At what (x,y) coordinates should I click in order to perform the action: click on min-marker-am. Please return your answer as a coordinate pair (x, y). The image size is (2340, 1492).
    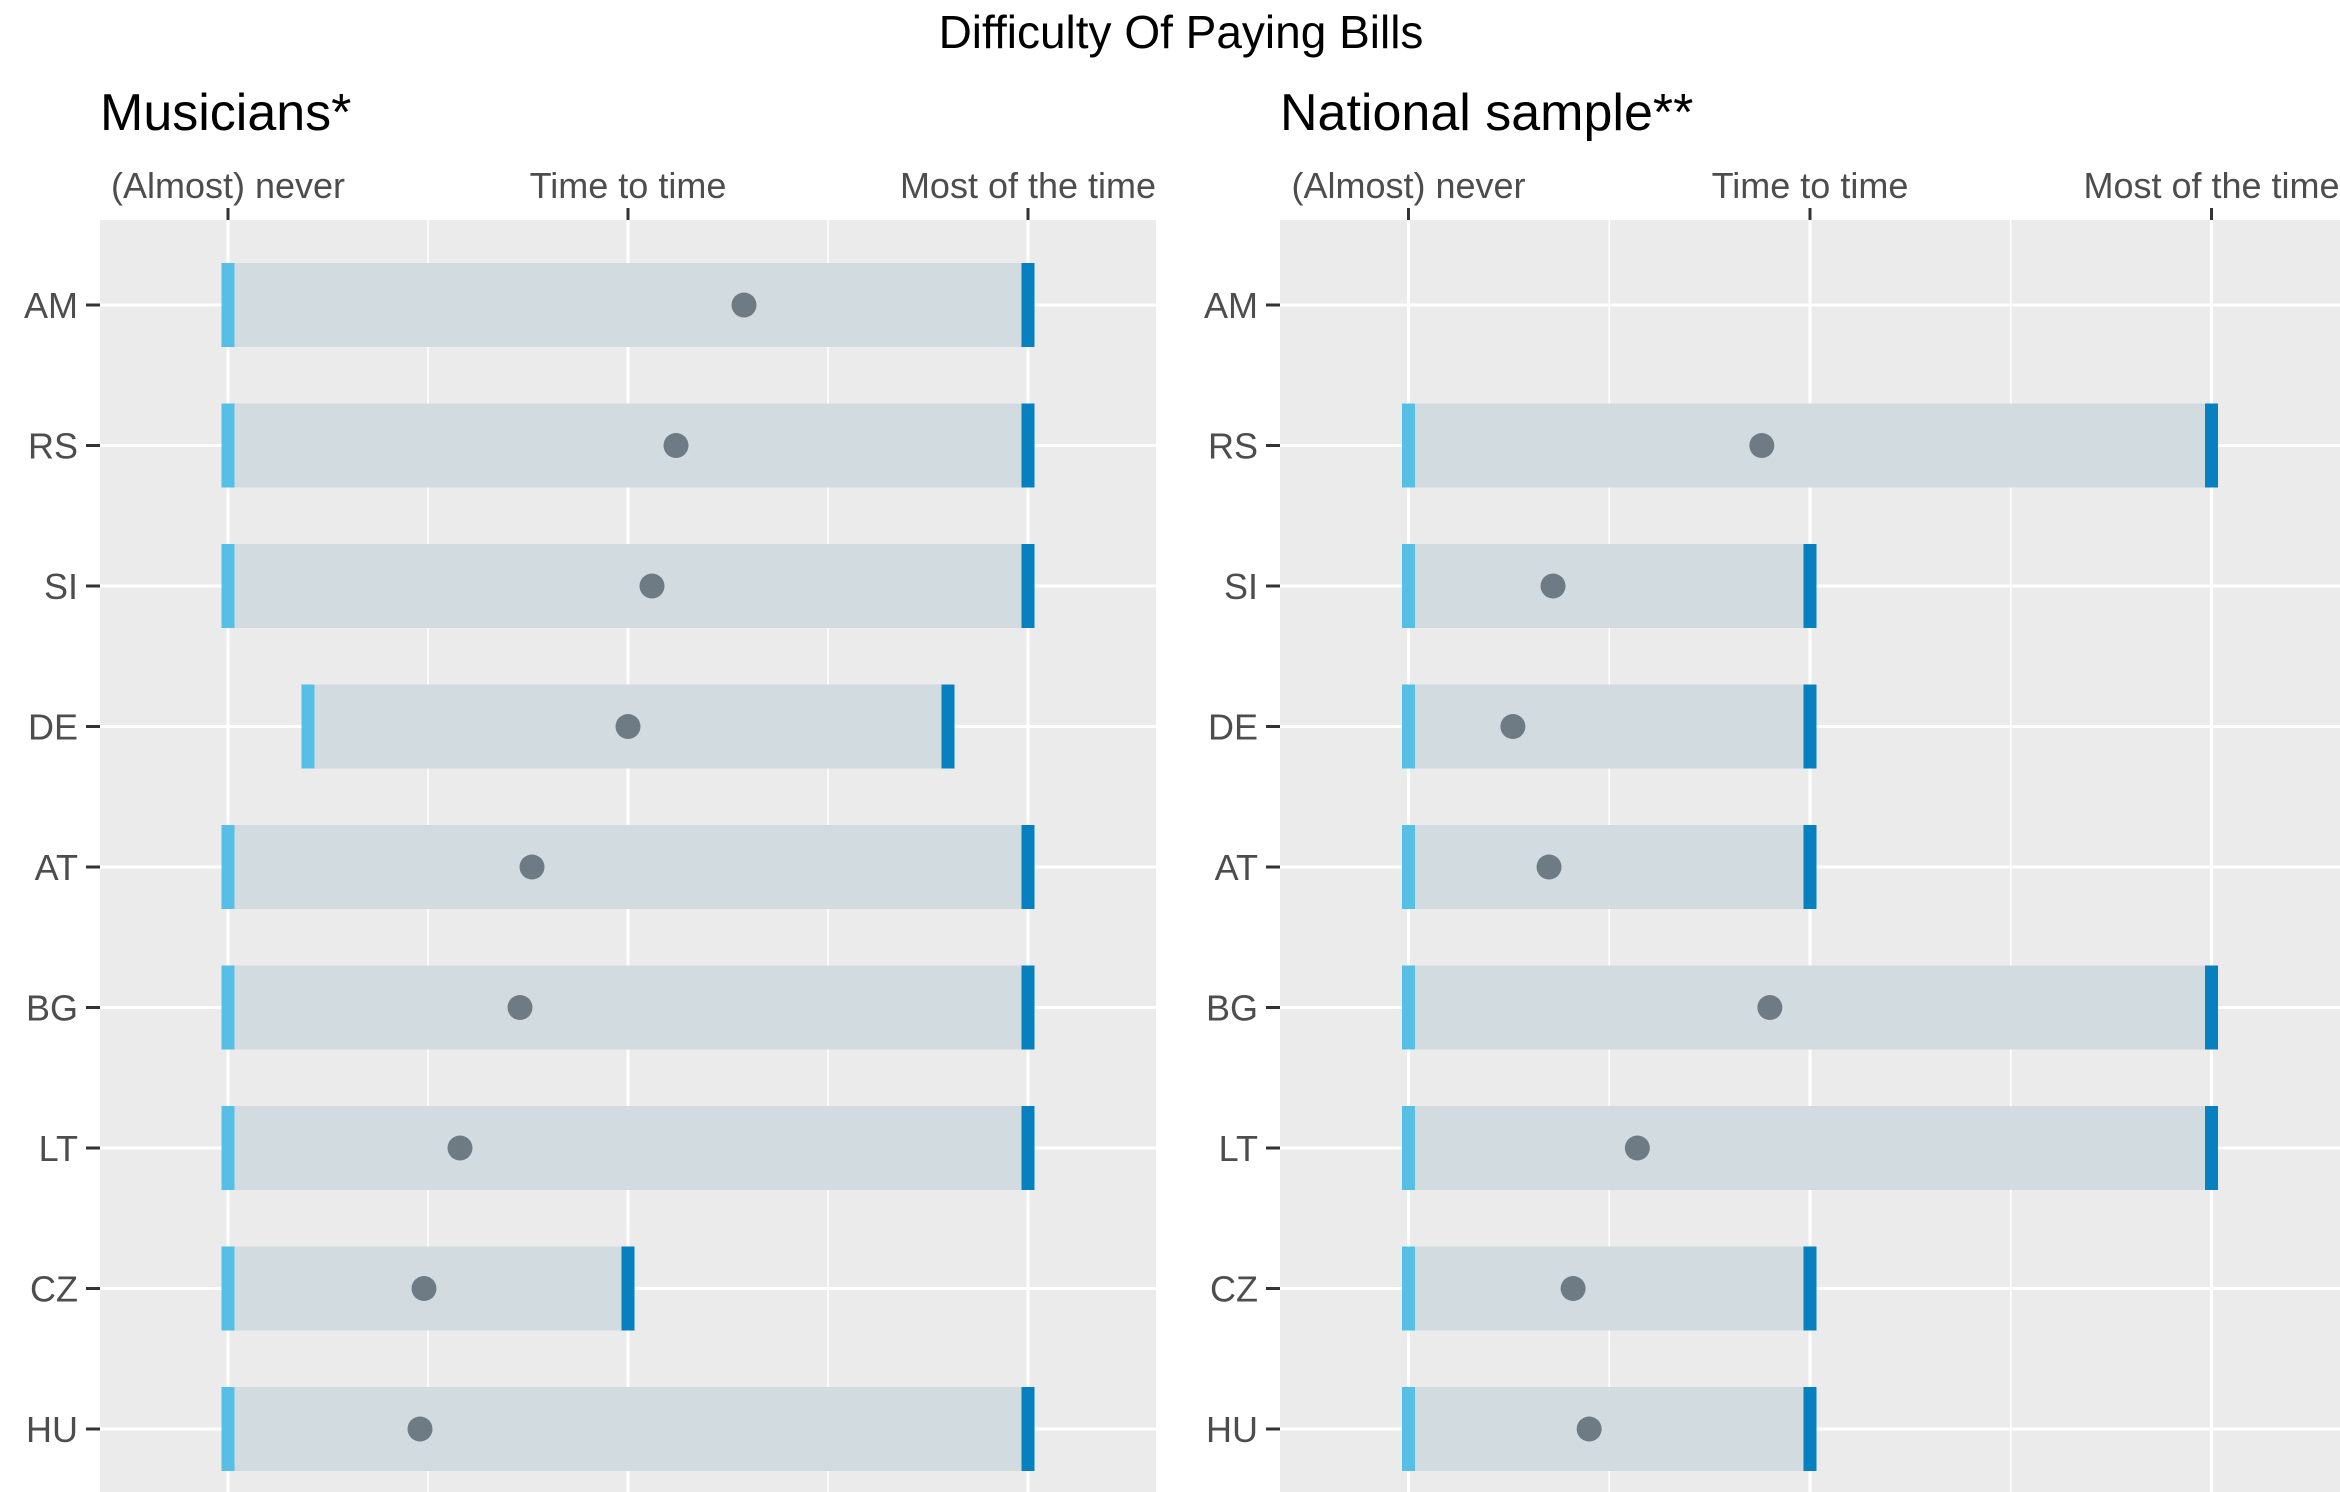
    Looking at the image, I should click on (228, 305).